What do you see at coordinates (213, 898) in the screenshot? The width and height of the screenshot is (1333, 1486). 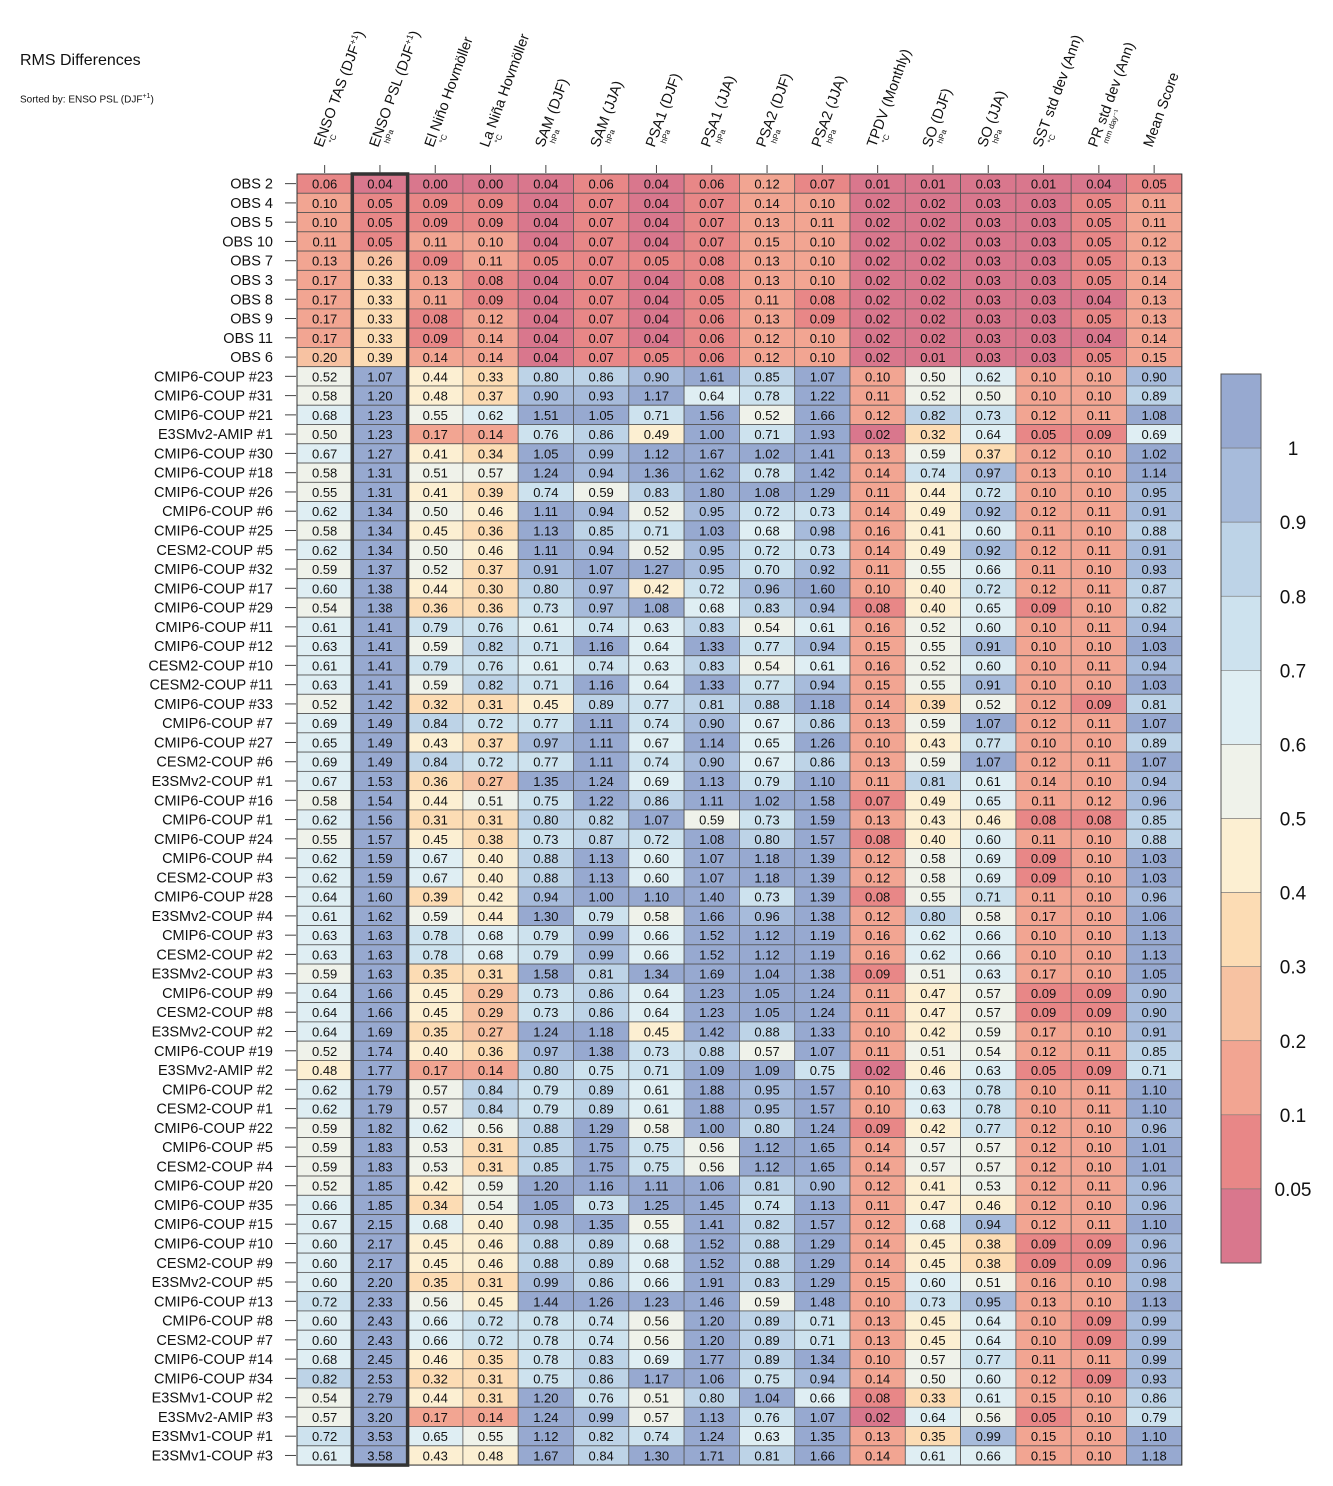 I see `row-label: CMIP6-COUP #28` at bounding box center [213, 898].